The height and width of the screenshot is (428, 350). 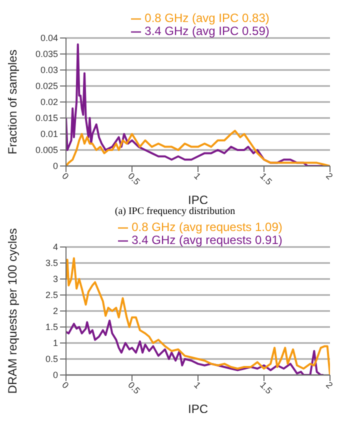 I want to click on y-tick-label: 4, so click(x=55, y=247).